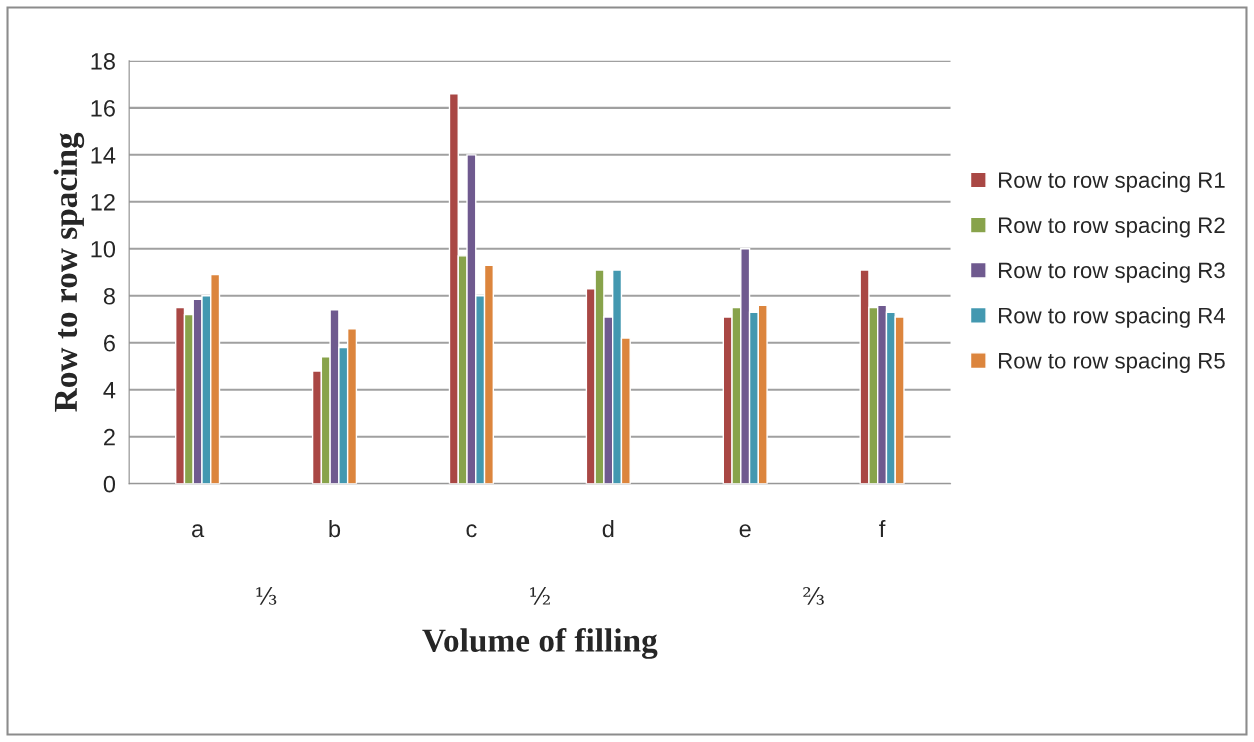 The image size is (1254, 742). I want to click on y-tick-label: 0, so click(109, 484).